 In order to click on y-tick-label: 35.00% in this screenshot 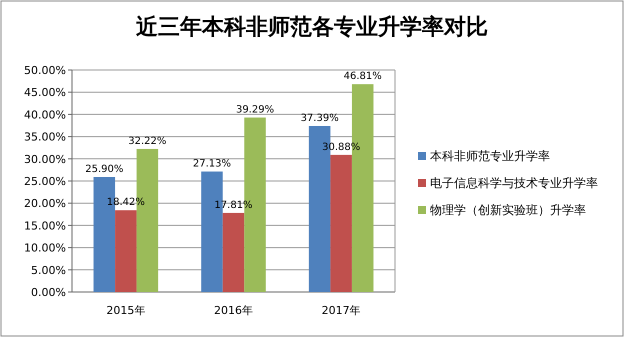, I will do `click(45, 137)`.